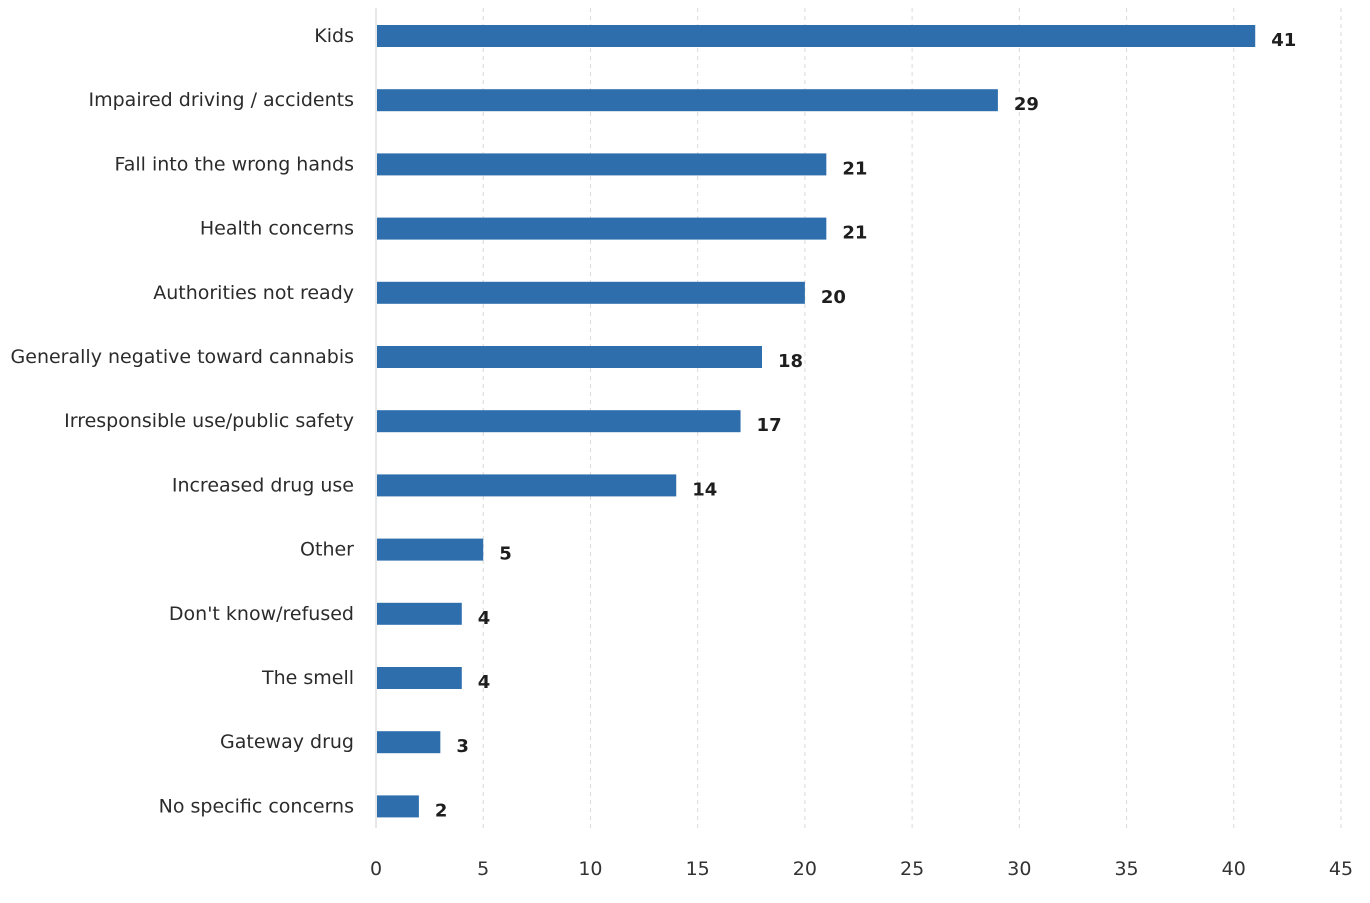 This screenshot has height=903, width=1370. Describe the element at coordinates (505, 554) in the screenshot. I see `value-label: 5` at that location.